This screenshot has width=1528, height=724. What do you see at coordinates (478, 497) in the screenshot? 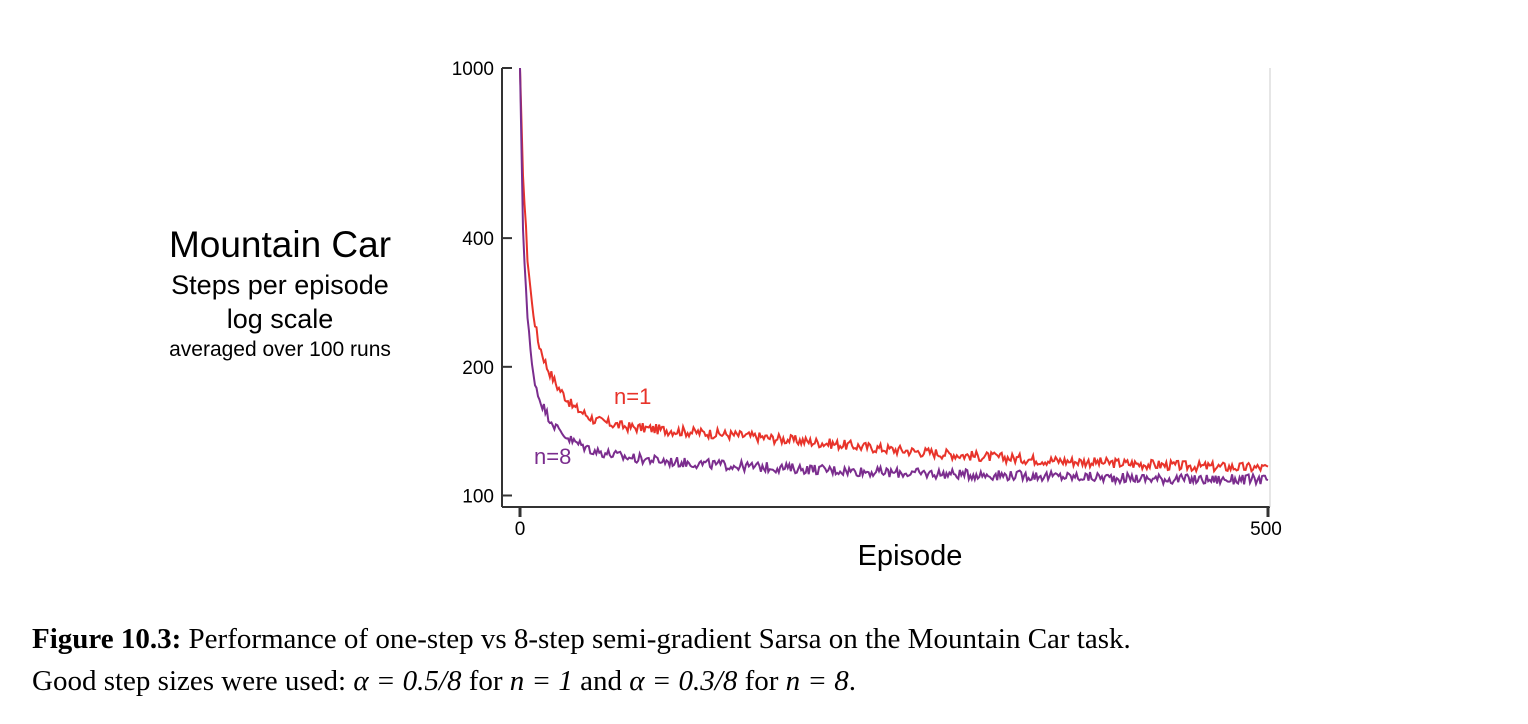
I see `y-tick-label: 100` at bounding box center [478, 497].